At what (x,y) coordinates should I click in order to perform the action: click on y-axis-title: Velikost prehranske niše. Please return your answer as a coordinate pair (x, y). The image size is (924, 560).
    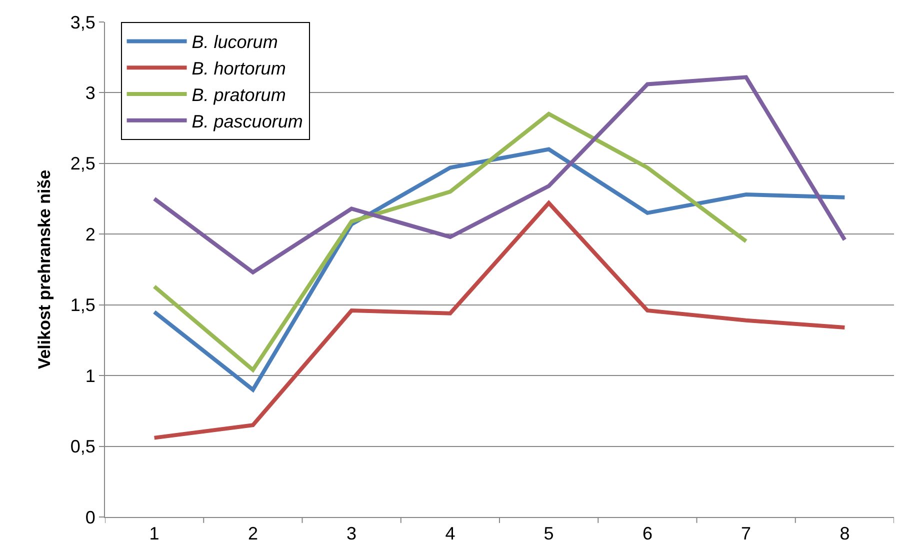
    Looking at the image, I should click on (44, 270).